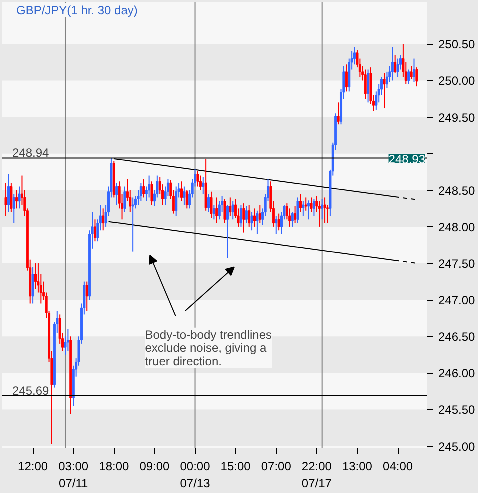  What do you see at coordinates (236, 467) in the screenshot?
I see `x-tick-label: 15:00` at bounding box center [236, 467].